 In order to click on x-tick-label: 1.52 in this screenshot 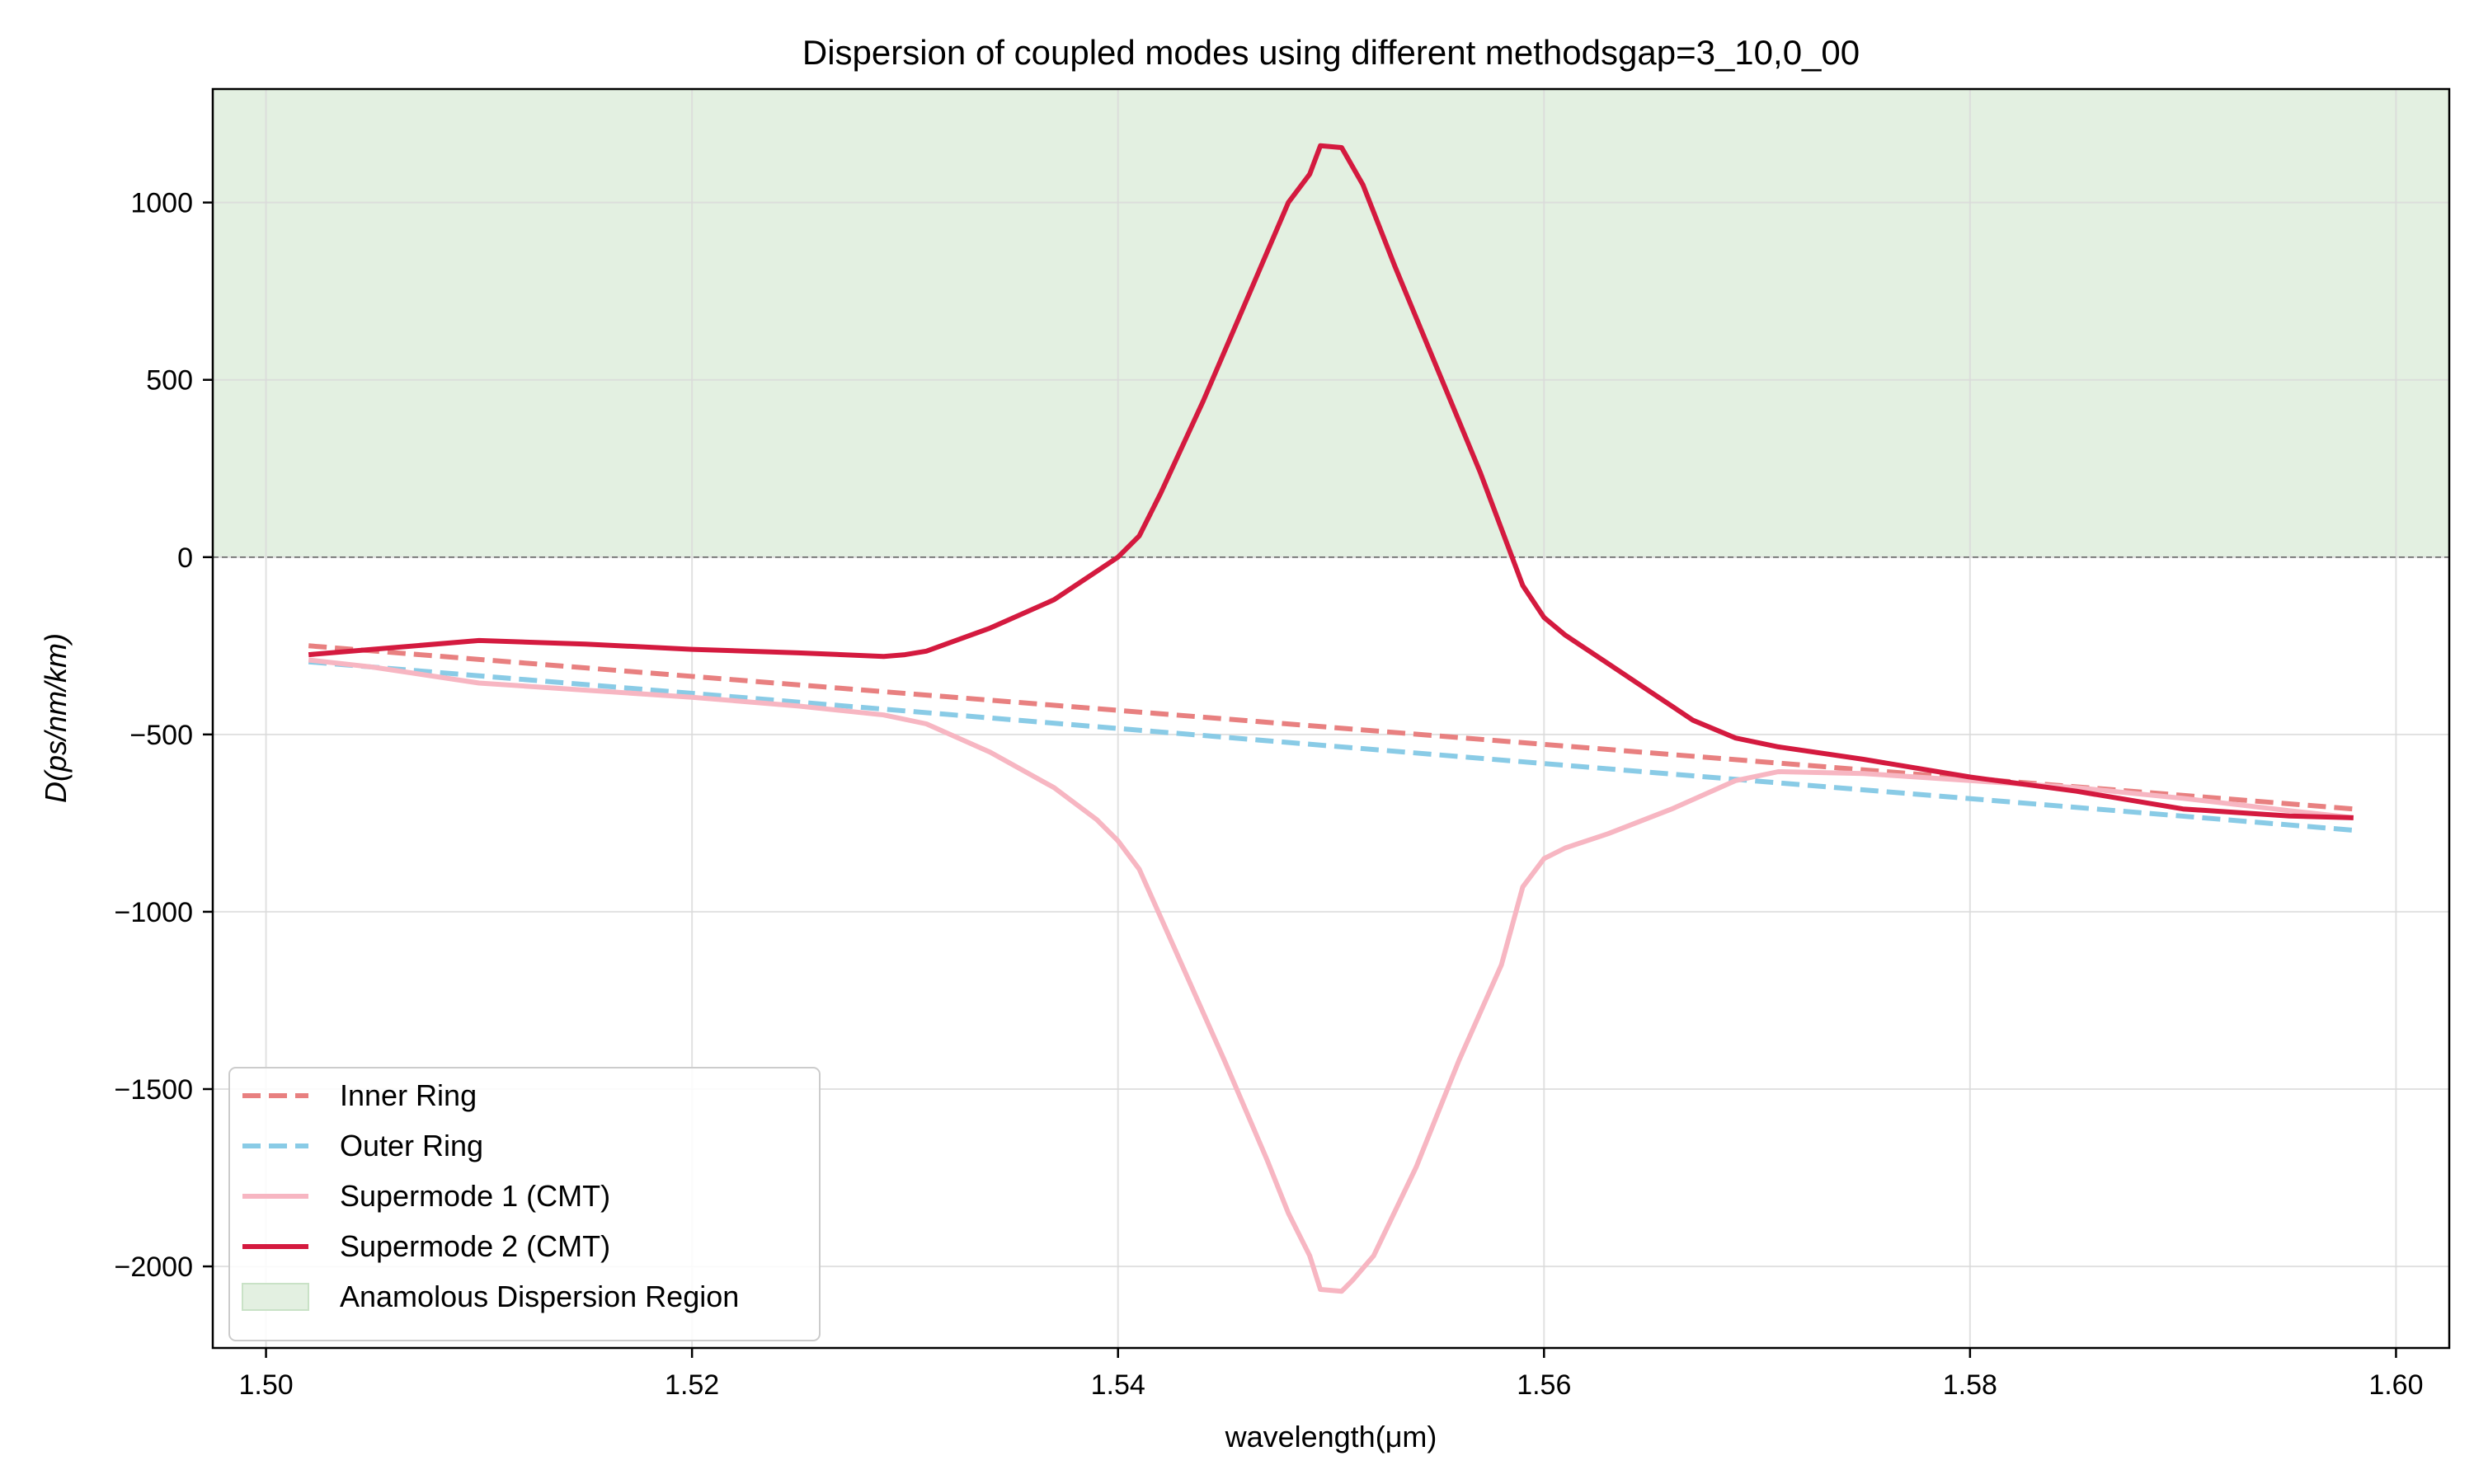, I will do `click(692, 1385)`.